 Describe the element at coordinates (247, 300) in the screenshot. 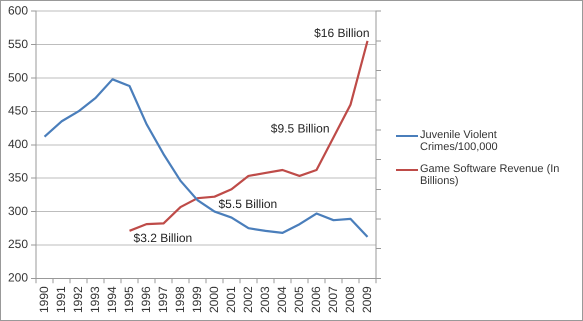

I see `x-tick-label: 2002` at that location.